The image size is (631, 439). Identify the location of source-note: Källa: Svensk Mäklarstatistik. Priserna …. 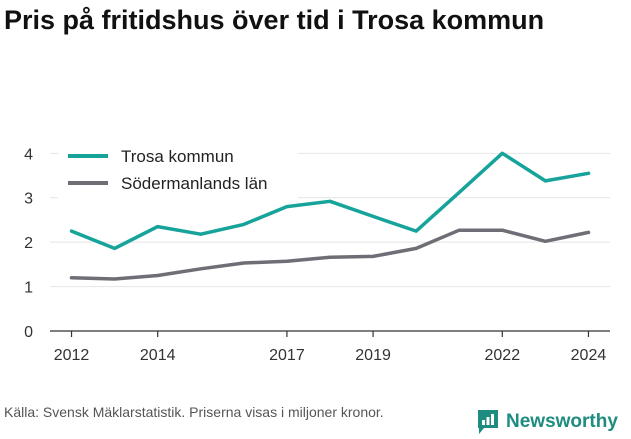
(194, 412).